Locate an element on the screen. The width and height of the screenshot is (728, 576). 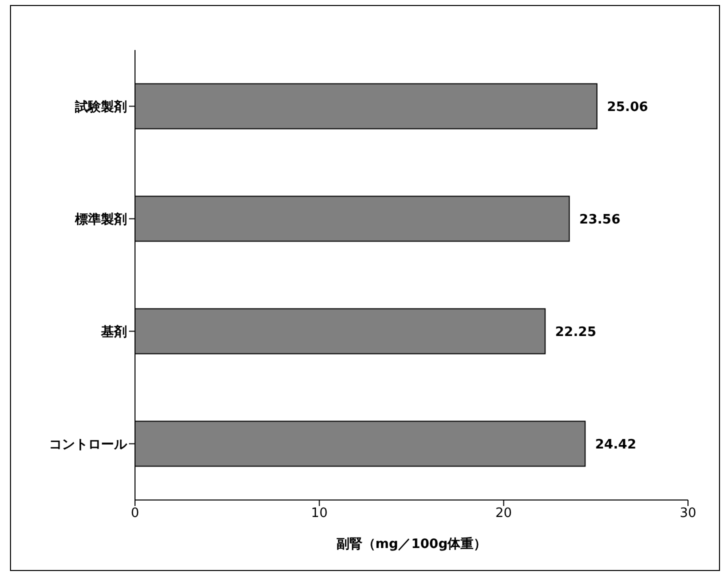
data-label: 24.42 is located at coordinates (615, 444).